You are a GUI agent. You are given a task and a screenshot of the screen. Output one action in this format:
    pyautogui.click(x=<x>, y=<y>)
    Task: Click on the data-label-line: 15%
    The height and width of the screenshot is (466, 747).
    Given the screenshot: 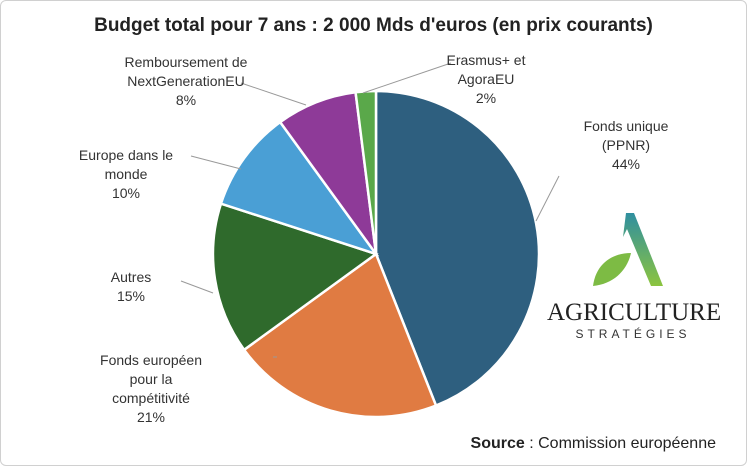 What is the action you would take?
    pyautogui.click(x=131, y=296)
    